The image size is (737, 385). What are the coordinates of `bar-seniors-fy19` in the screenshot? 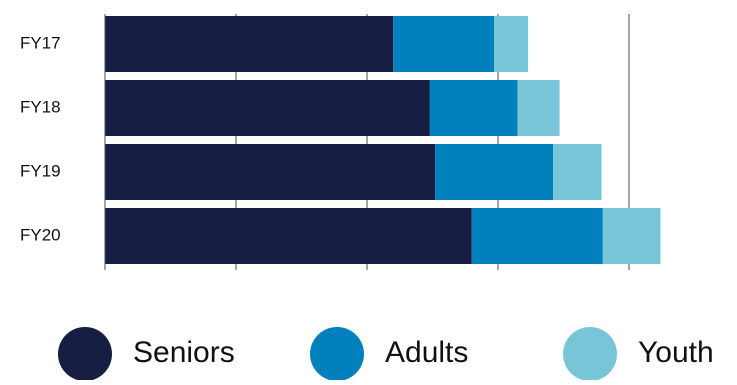 It's located at (270, 172).